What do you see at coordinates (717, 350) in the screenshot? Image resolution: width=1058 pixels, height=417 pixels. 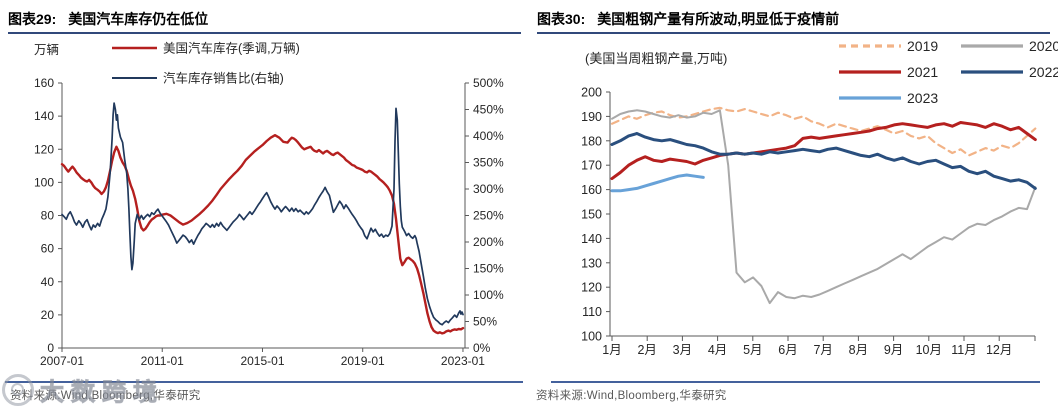 I see `axis-tick-label: 4月` at bounding box center [717, 350].